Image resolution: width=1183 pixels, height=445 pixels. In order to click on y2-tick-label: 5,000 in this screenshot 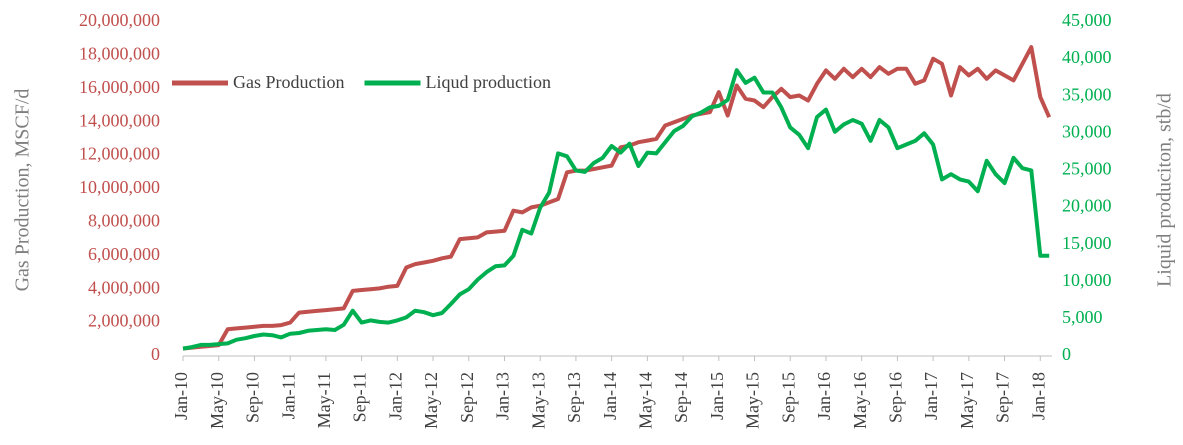, I will do `click(1082, 317)`.